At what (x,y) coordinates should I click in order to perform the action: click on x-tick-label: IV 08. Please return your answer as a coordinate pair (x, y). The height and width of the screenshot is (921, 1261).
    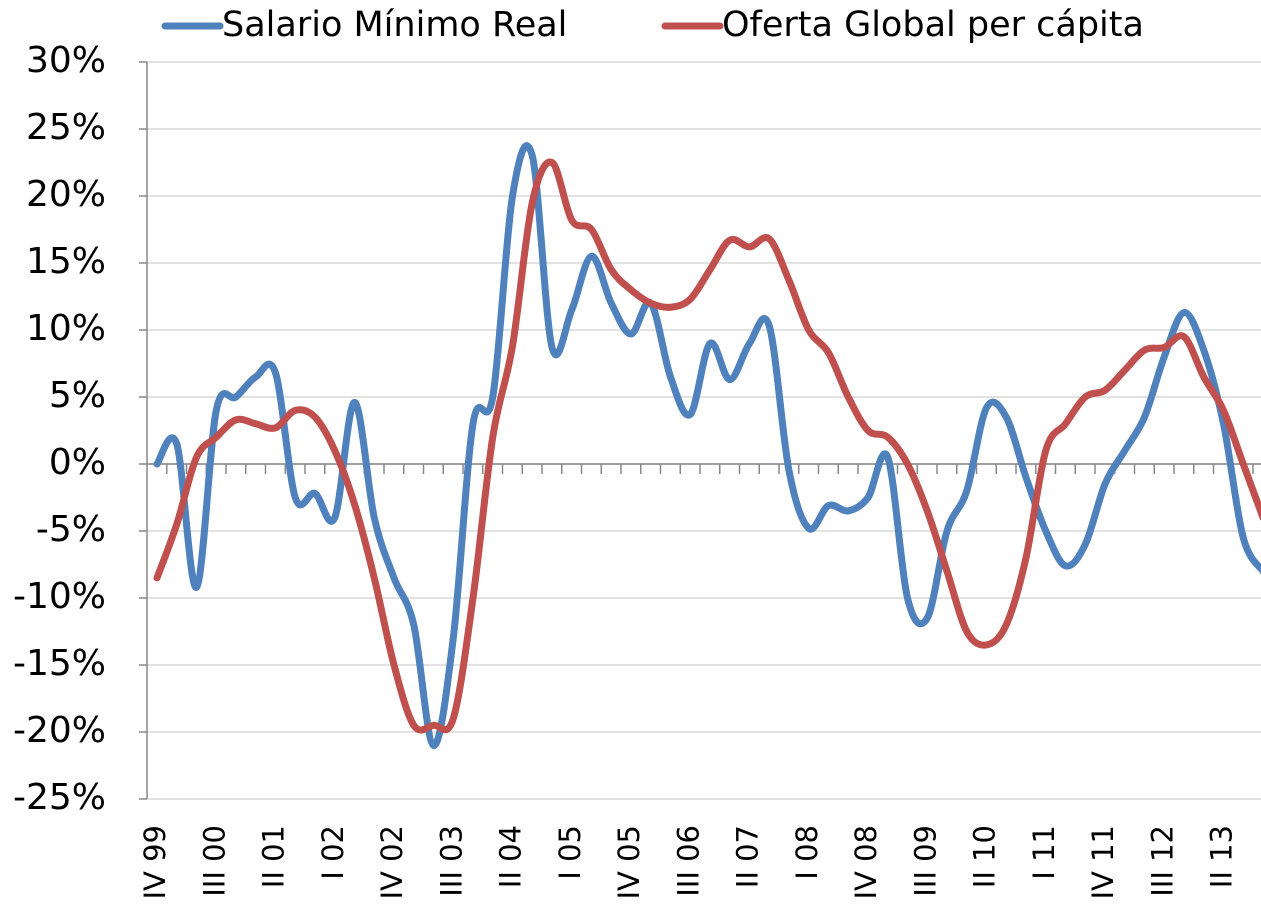
    Looking at the image, I should click on (866, 862).